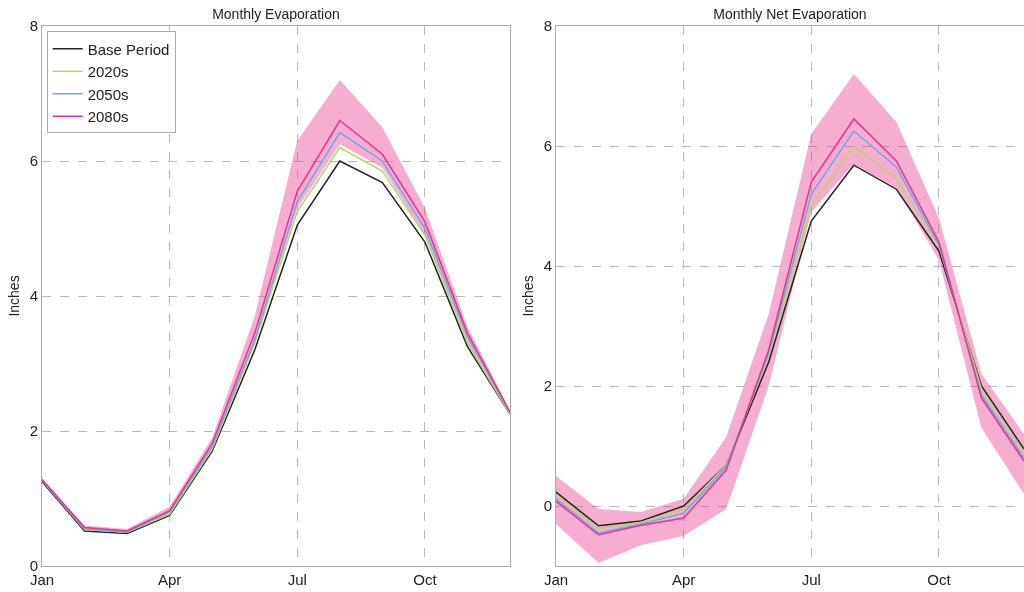 This screenshot has height=592, width=1024. Describe the element at coordinates (108, 71) in the screenshot. I see `legend-label: 2020s` at that location.